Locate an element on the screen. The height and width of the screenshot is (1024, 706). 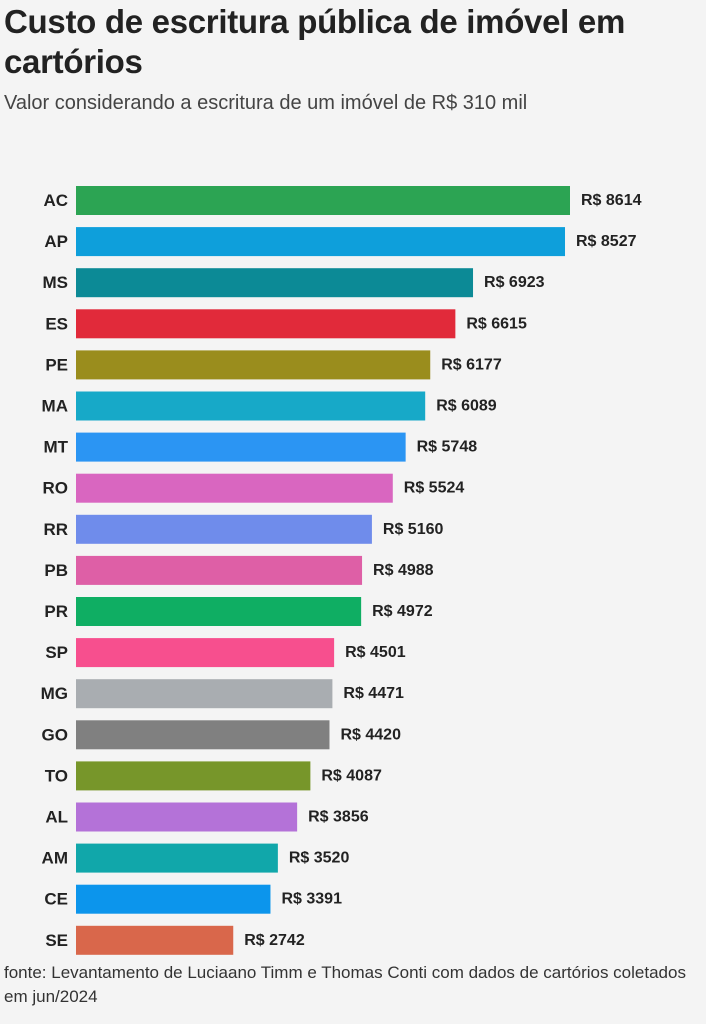
data-label: R$ 6089 is located at coordinates (466, 406).